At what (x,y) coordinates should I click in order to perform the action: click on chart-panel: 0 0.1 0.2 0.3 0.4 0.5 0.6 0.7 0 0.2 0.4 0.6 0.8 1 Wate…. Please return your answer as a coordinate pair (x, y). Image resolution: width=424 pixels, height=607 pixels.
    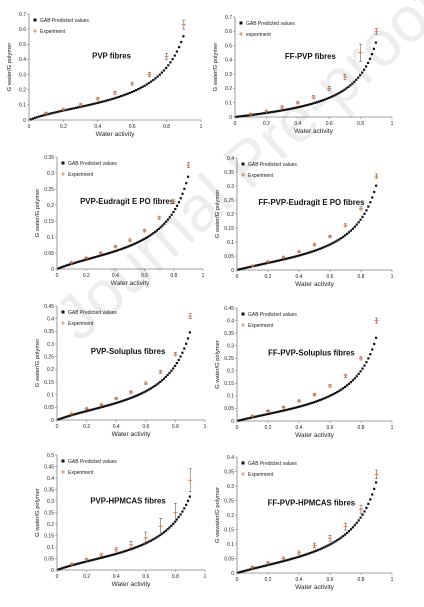
    Looking at the image, I should click on (303, 75).